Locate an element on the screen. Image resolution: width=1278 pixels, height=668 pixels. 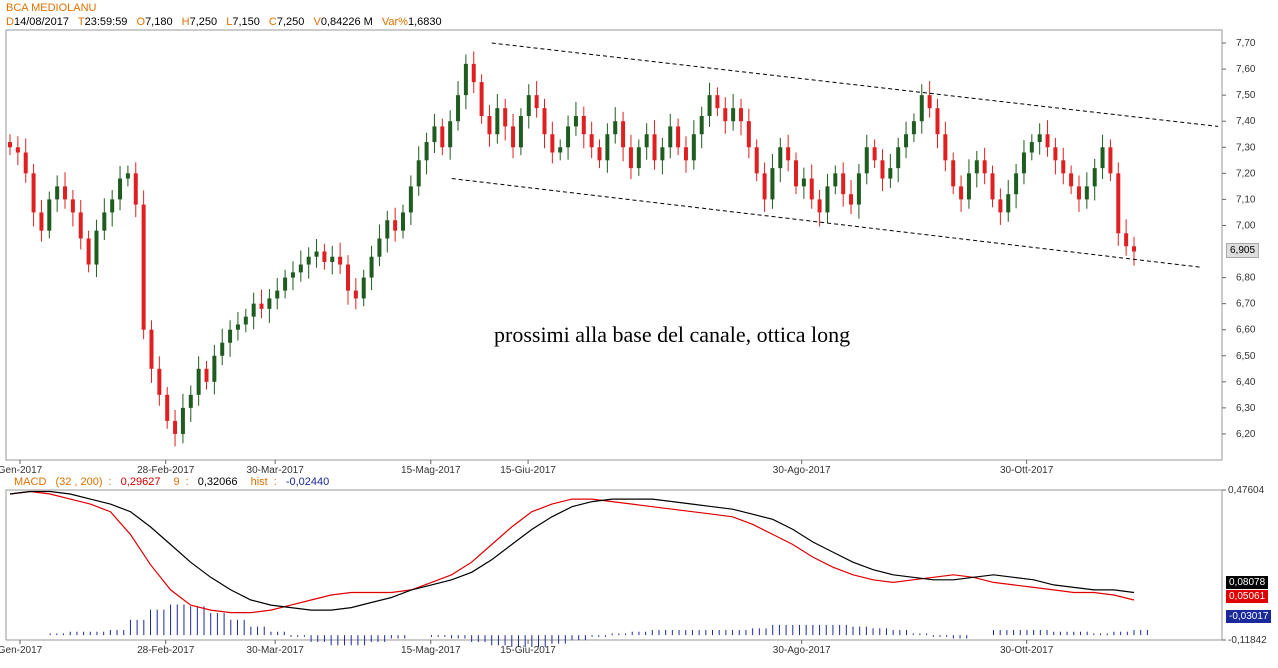
last-price-box: 6,905 is located at coordinates (1243, 251).